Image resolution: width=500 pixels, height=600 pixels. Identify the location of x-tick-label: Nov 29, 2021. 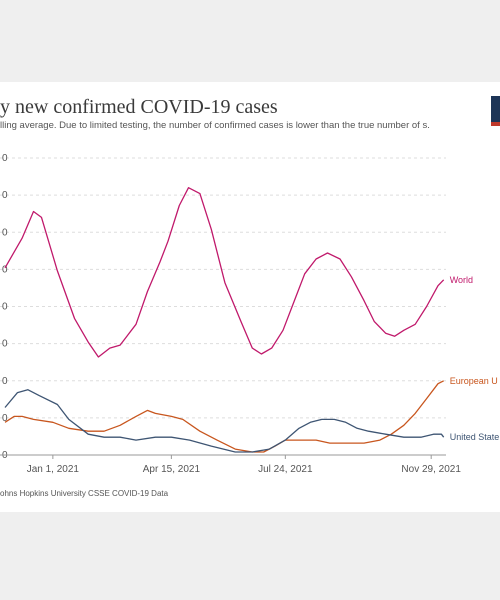
(431, 469).